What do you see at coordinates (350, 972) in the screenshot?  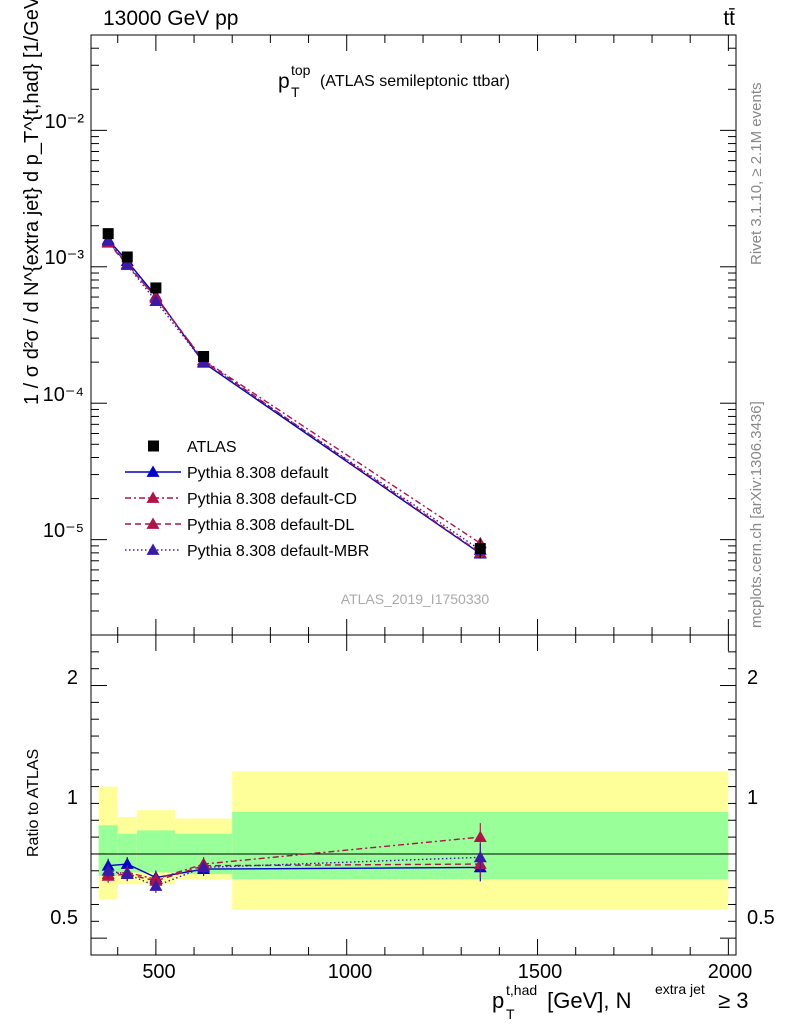 I see `x-tick-label: 1000` at bounding box center [350, 972].